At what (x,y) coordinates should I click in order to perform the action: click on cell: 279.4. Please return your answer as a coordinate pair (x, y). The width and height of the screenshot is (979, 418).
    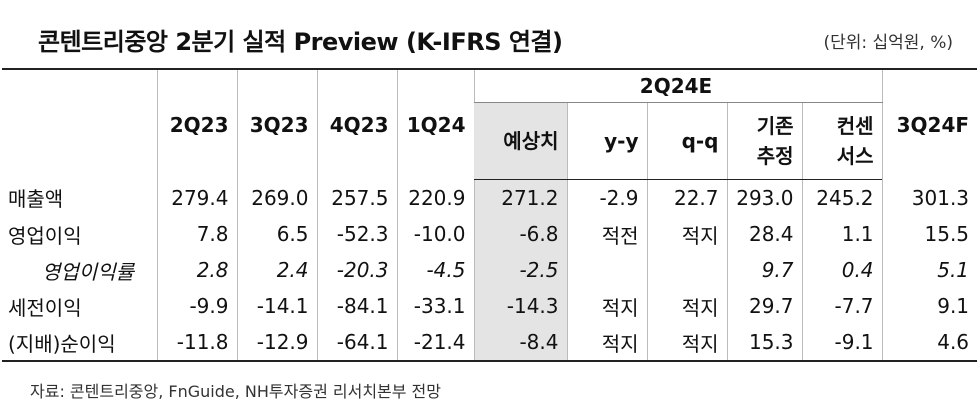
    Looking at the image, I should click on (196, 197).